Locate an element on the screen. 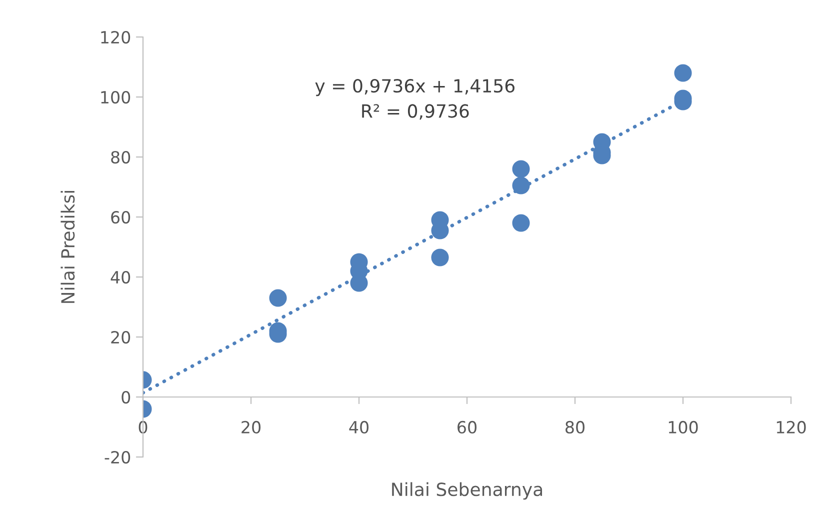 Image resolution: width=825 pixels, height=521 pixels. x-tick-label: 20 is located at coordinates (251, 427).